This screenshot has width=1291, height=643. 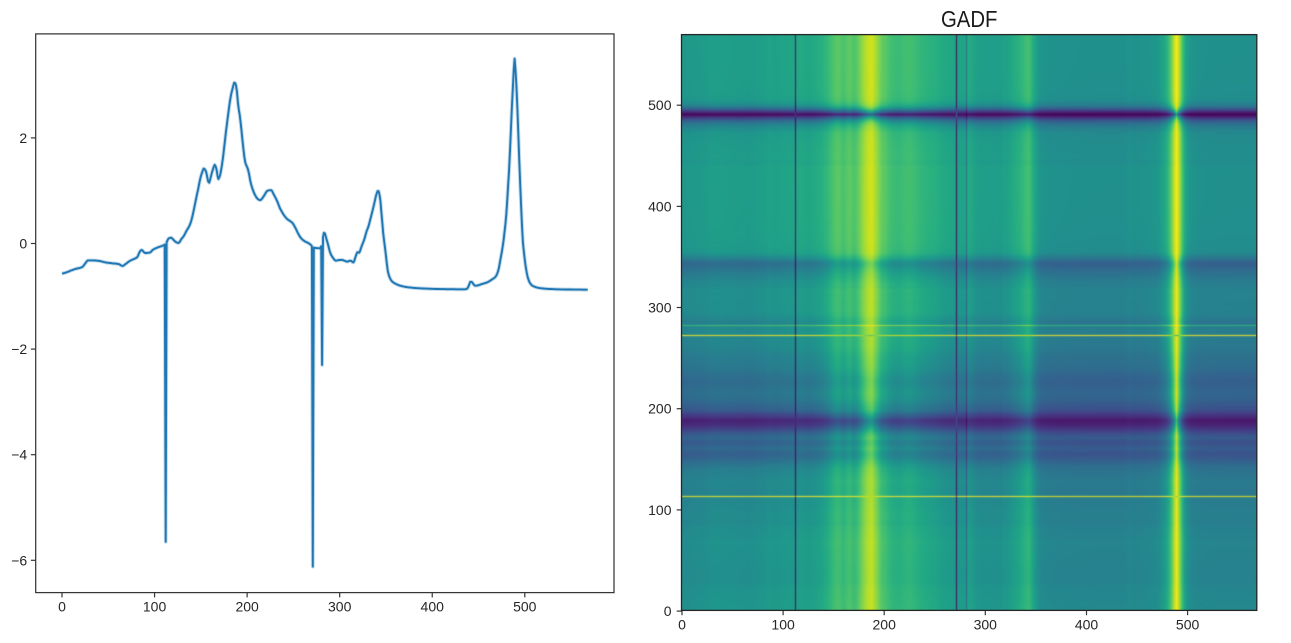 I want to click on svg-text: −4, so click(x=19, y=455).